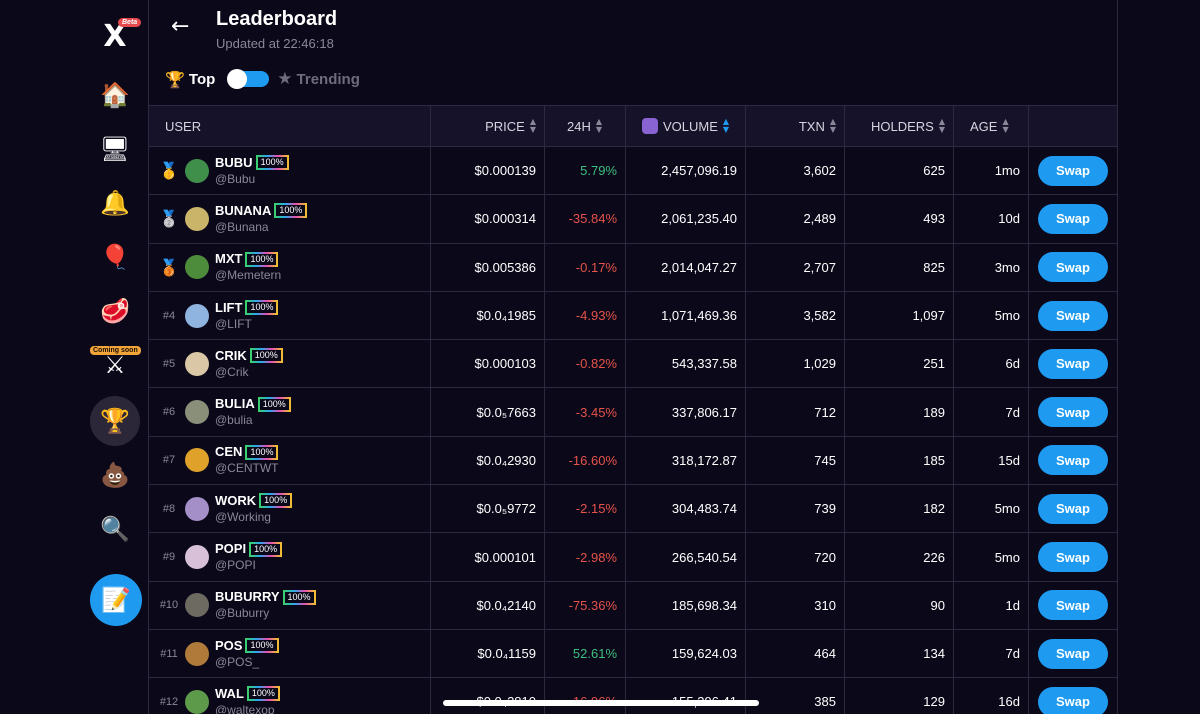 This screenshot has width=1200, height=714. Describe the element at coordinates (290, 219) in the screenshot. I see `user-cell: 🥈 BUNANA 100% @Bunana` at that location.